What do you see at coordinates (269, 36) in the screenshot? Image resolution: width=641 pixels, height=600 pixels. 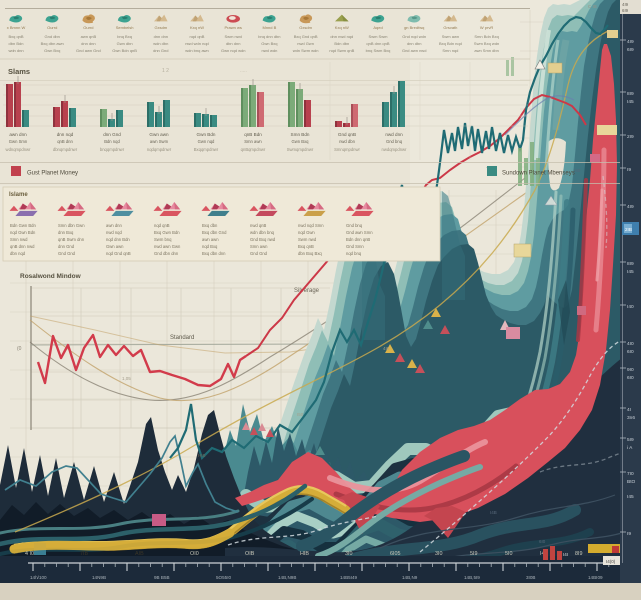 I see `svg-text: bnq dnn dbn` at bounding box center [269, 36].